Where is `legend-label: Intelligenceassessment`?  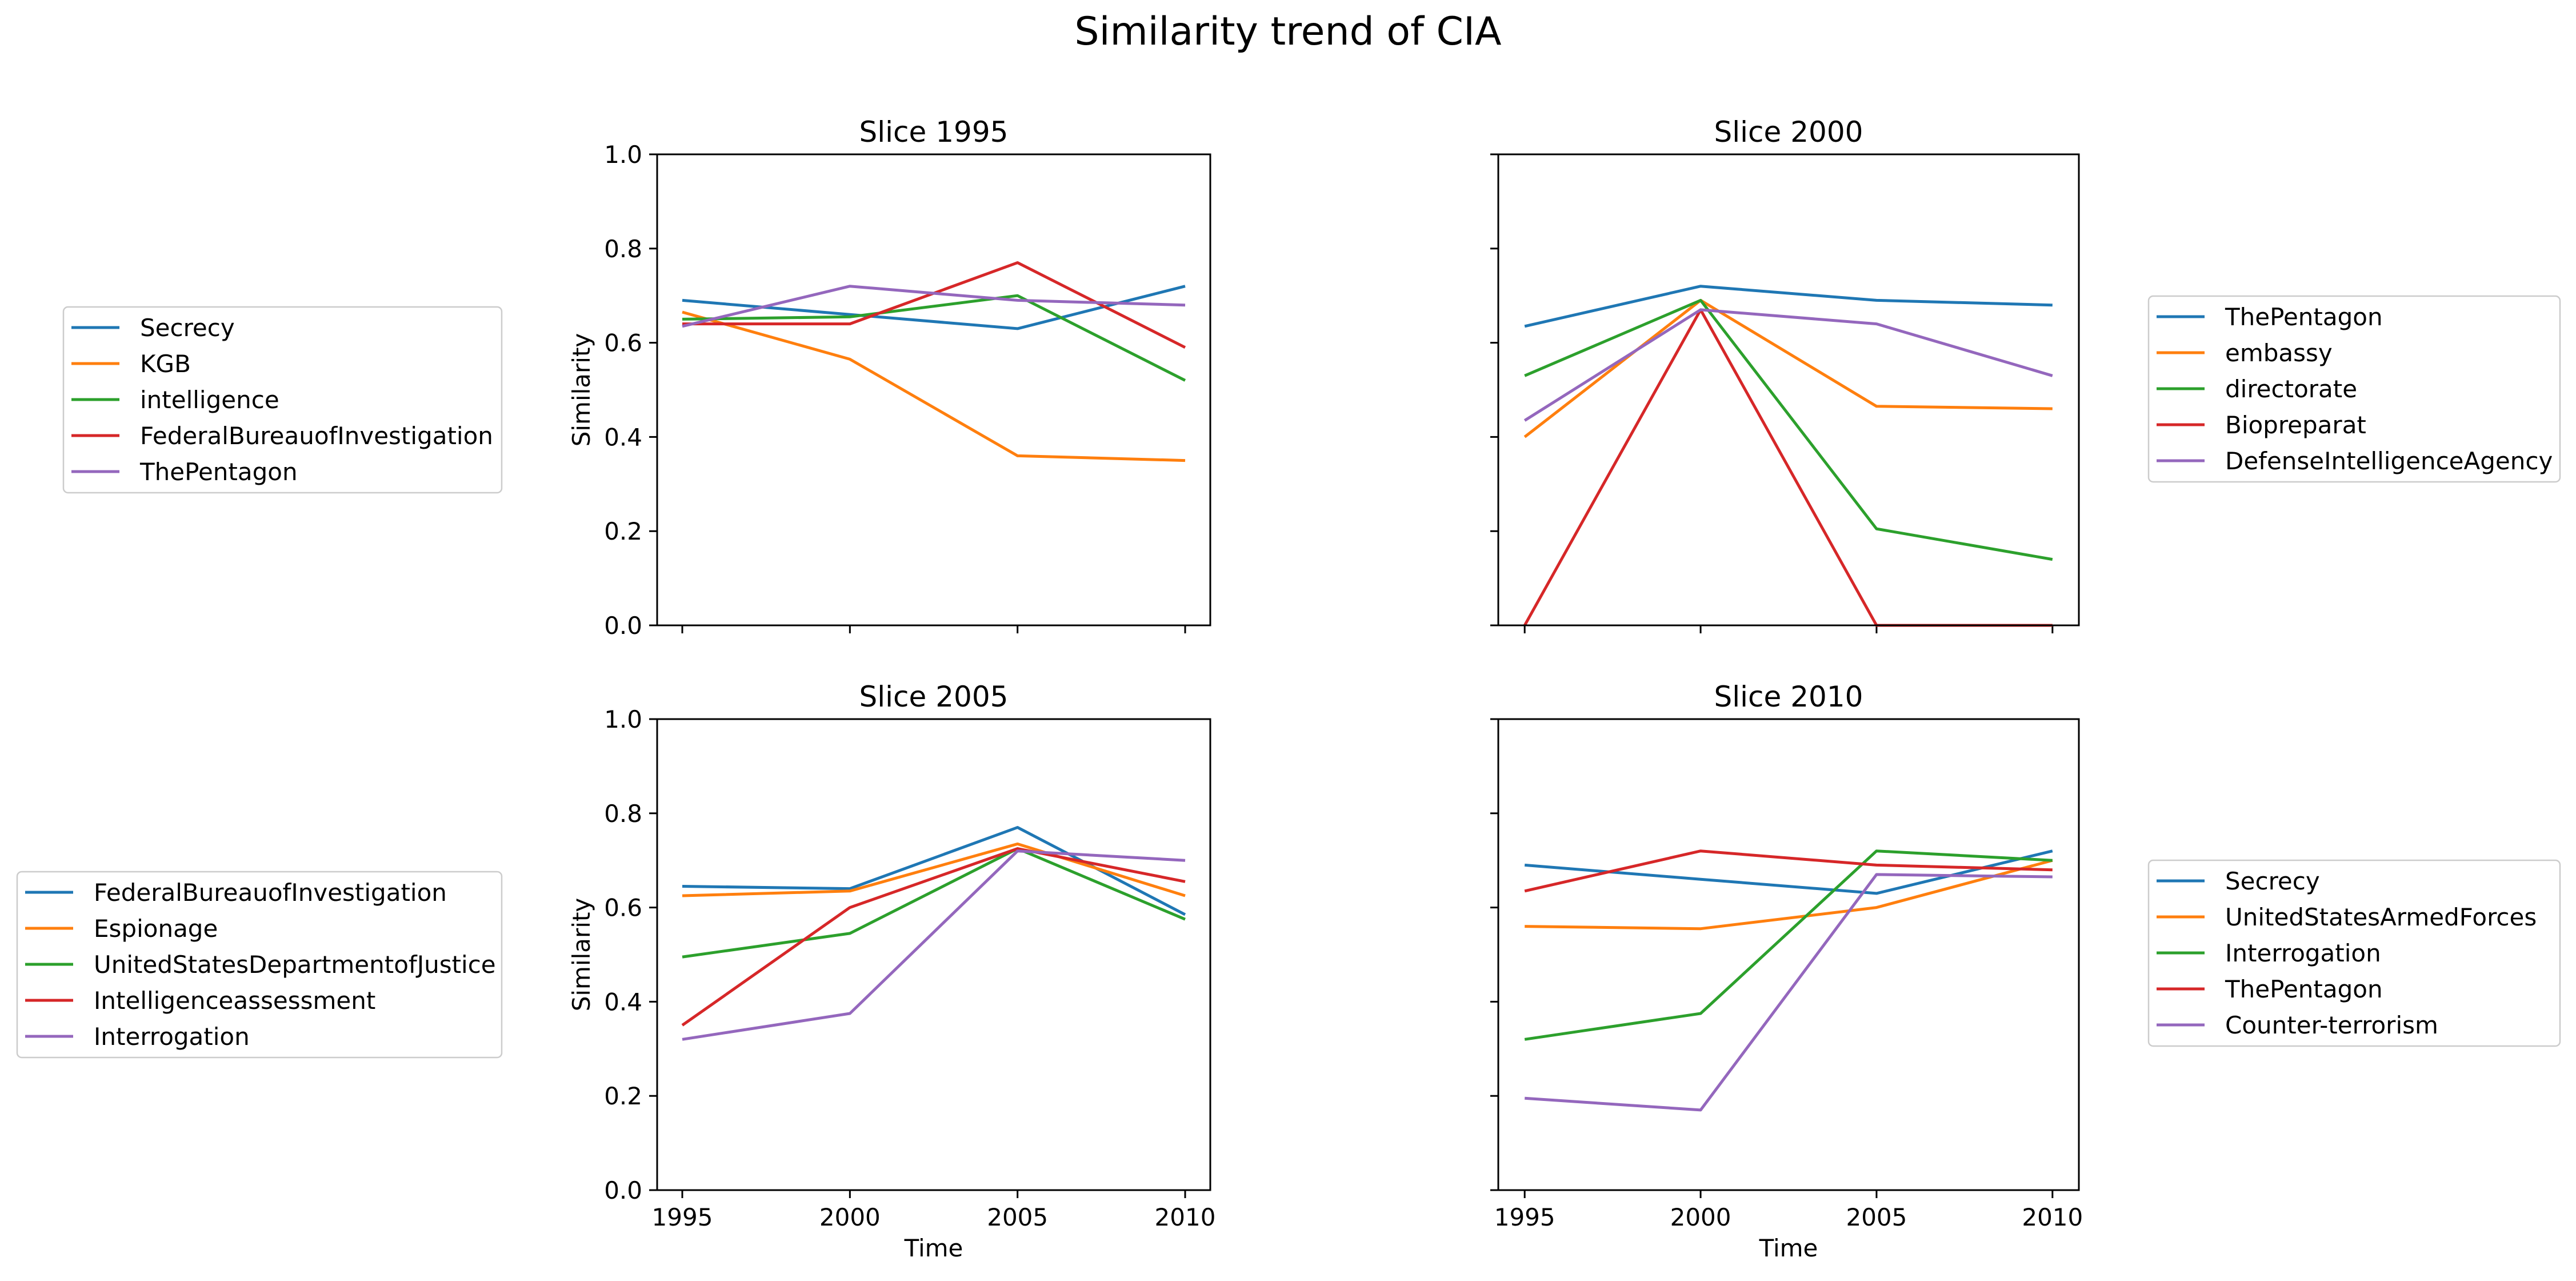
legend-label: Intelligenceassessment is located at coordinates (234, 1001).